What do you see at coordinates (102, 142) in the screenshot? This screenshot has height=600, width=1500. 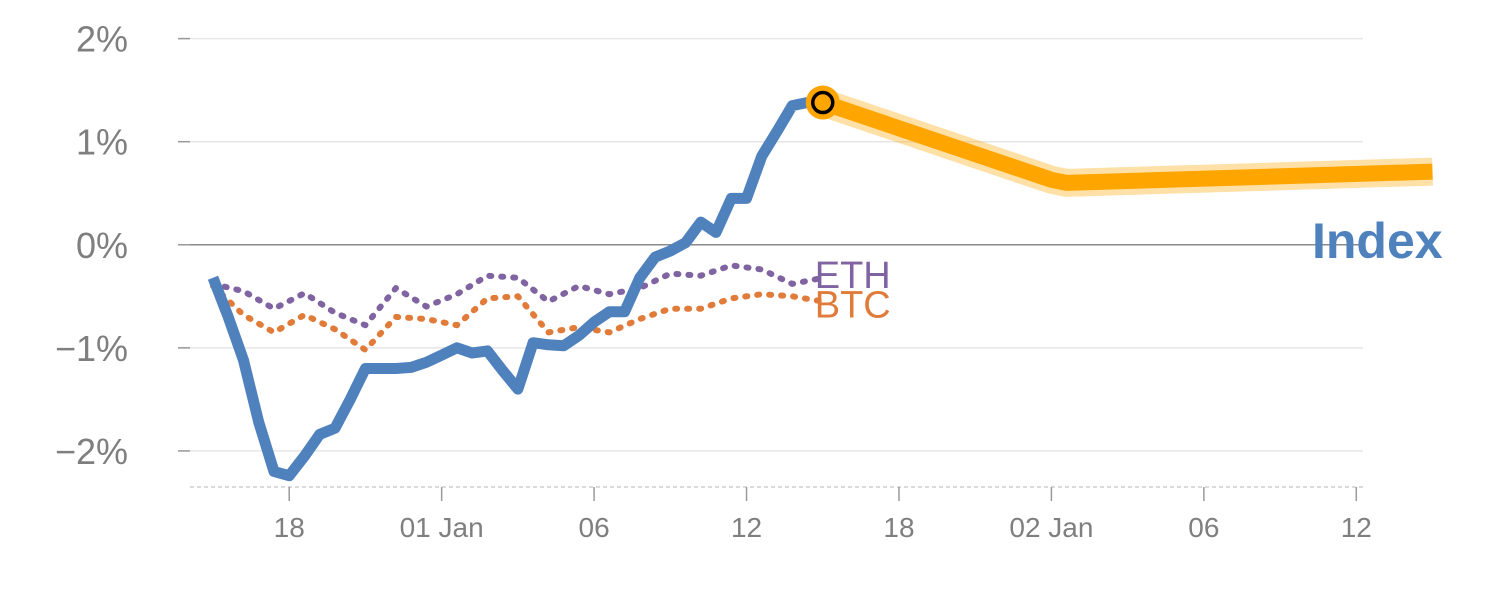 I see `y-tick-label: 1%` at bounding box center [102, 142].